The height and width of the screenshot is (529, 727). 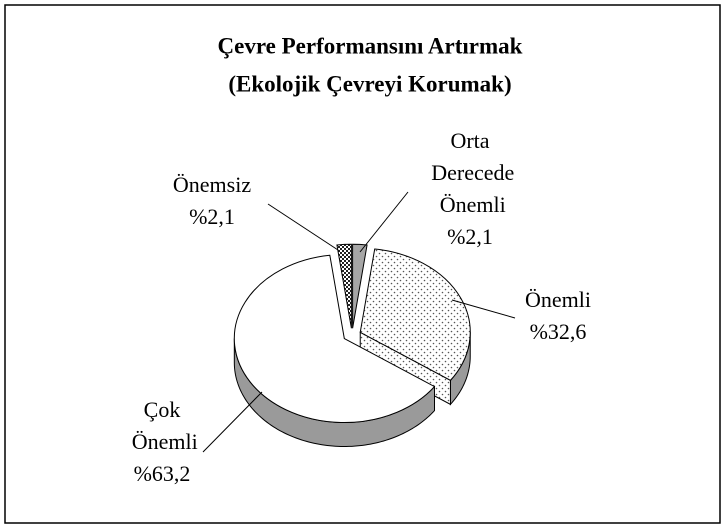 I want to click on slice-label: Önemsiz, so click(x=212, y=184).